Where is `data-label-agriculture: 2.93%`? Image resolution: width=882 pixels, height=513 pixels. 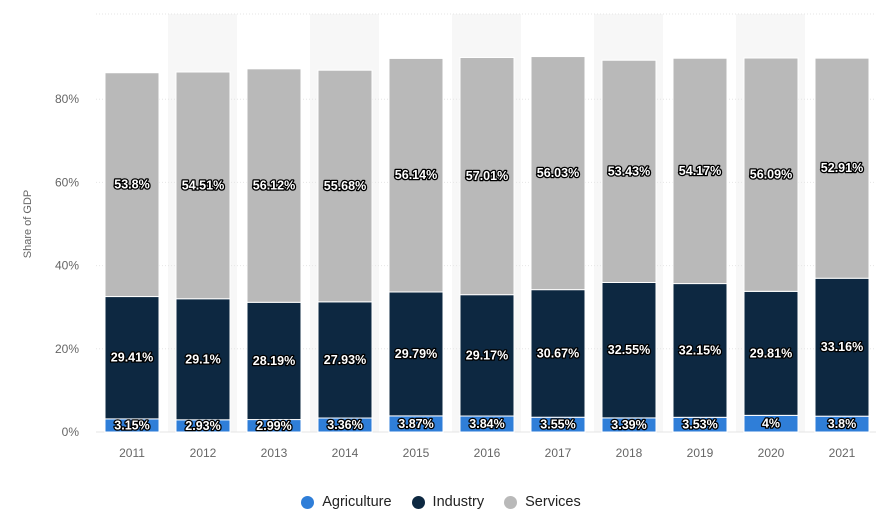
data-label-agriculture: 2.93% is located at coordinates (202, 426).